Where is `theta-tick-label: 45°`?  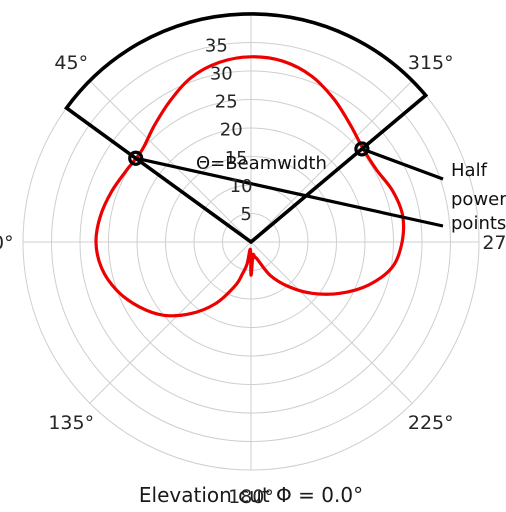 theta-tick-label: 45° is located at coordinates (71, 63).